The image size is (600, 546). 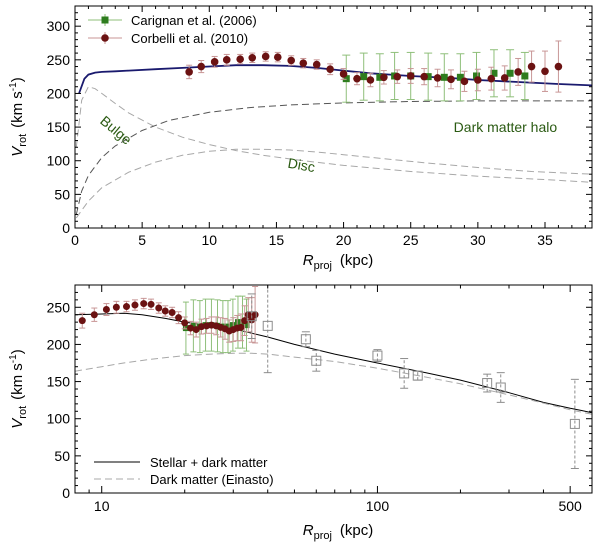 I want to click on top-y-tick-label: 100, so click(x=59, y=161).